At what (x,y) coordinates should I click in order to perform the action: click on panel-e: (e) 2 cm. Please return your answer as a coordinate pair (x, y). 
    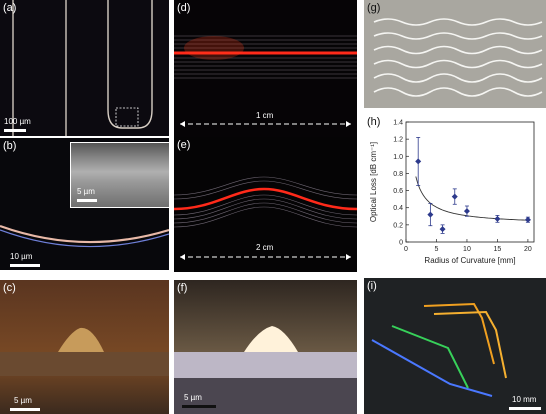
    Looking at the image, I should click on (265, 204).